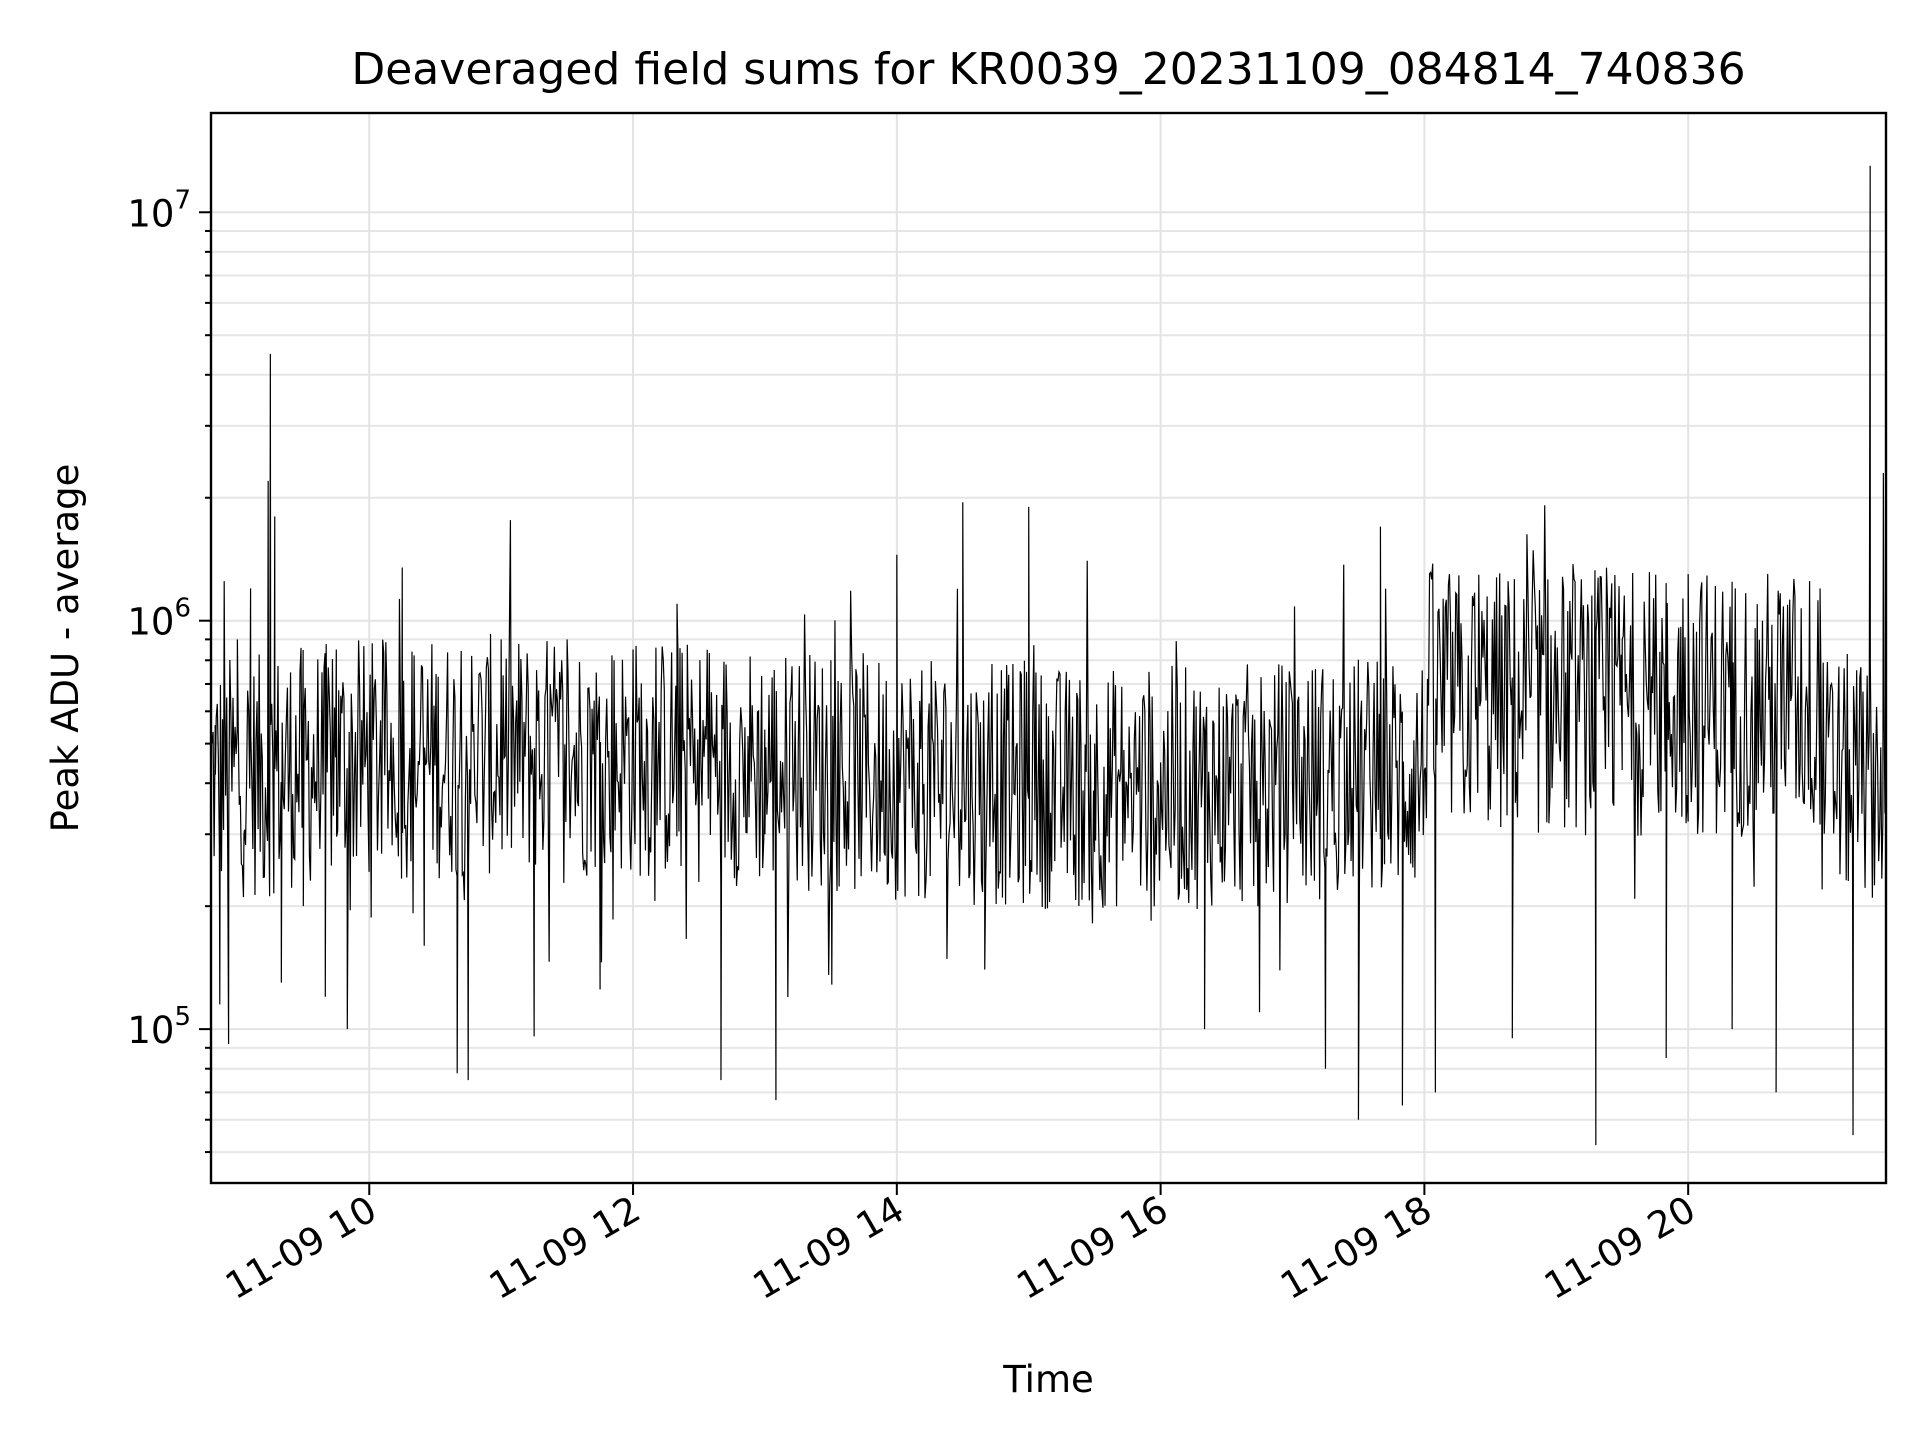 The height and width of the screenshot is (1440, 1920). Describe the element at coordinates (182, 1017) in the screenshot. I see `y-tick-exponent: 5` at that location.